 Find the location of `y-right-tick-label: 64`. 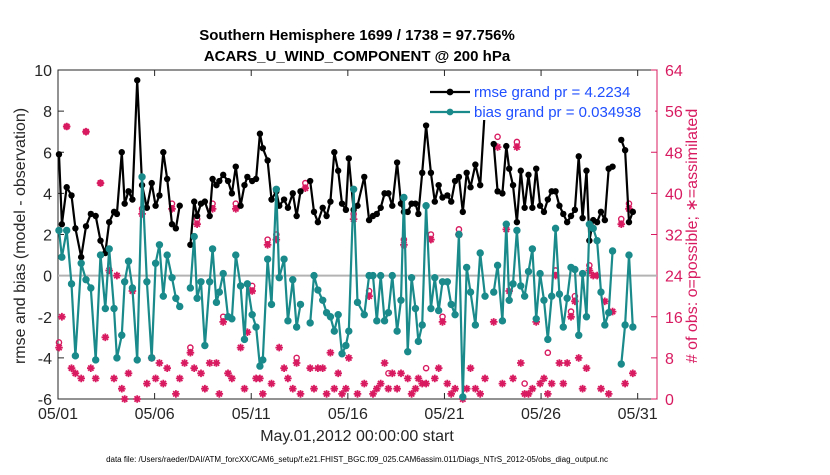

y-right-tick-label: 64 is located at coordinates (674, 71).